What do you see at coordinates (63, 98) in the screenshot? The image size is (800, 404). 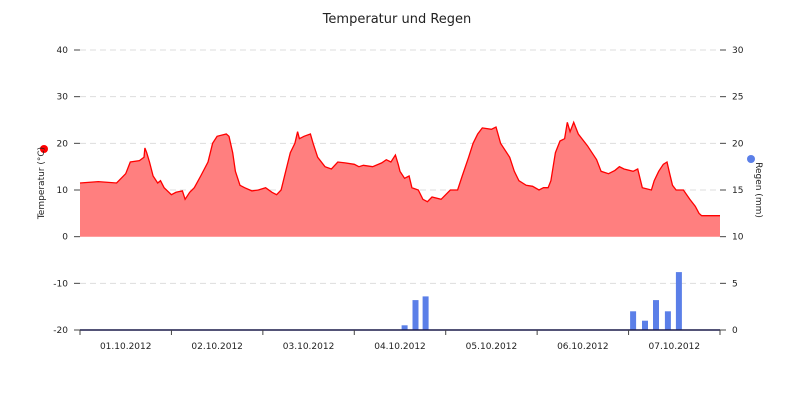 I see `y-left-tick-label: 30` at bounding box center [63, 98].